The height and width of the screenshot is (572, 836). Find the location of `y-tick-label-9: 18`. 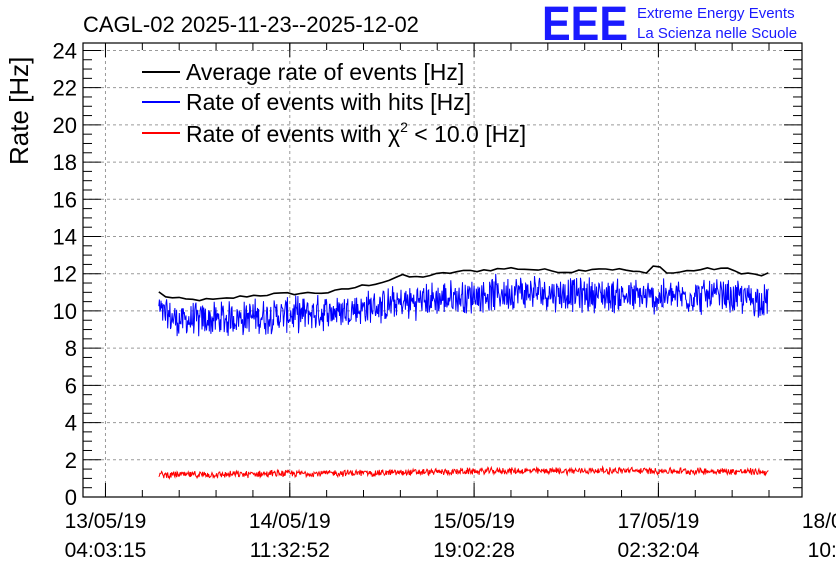

y-tick-label-9: 18 is located at coordinates (65, 162).